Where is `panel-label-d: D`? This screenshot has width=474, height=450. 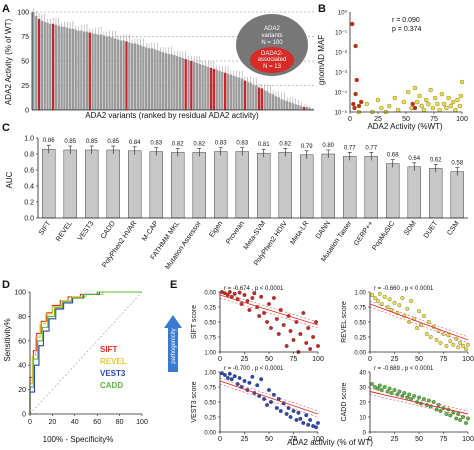 panel-label-d: D is located at coordinates (6, 285).